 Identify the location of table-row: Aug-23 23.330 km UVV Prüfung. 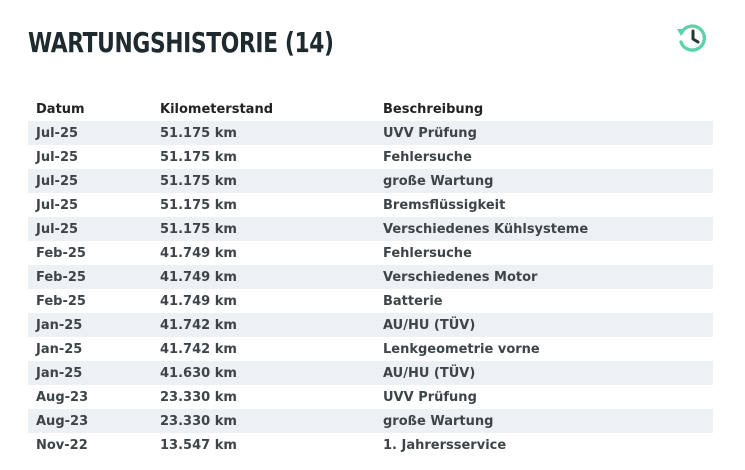
(370, 397).